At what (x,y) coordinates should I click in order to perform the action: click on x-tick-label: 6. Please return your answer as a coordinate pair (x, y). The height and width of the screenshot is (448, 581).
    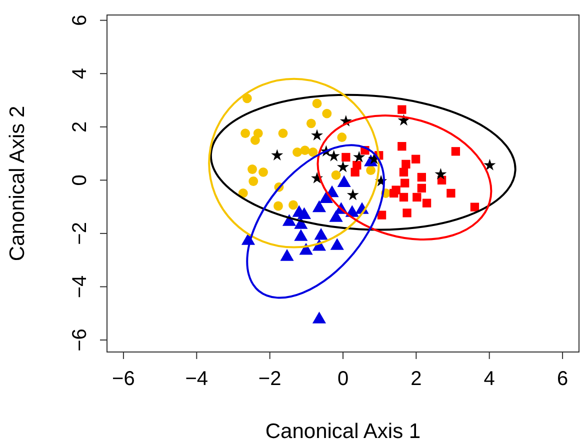
    Looking at the image, I should click on (562, 379).